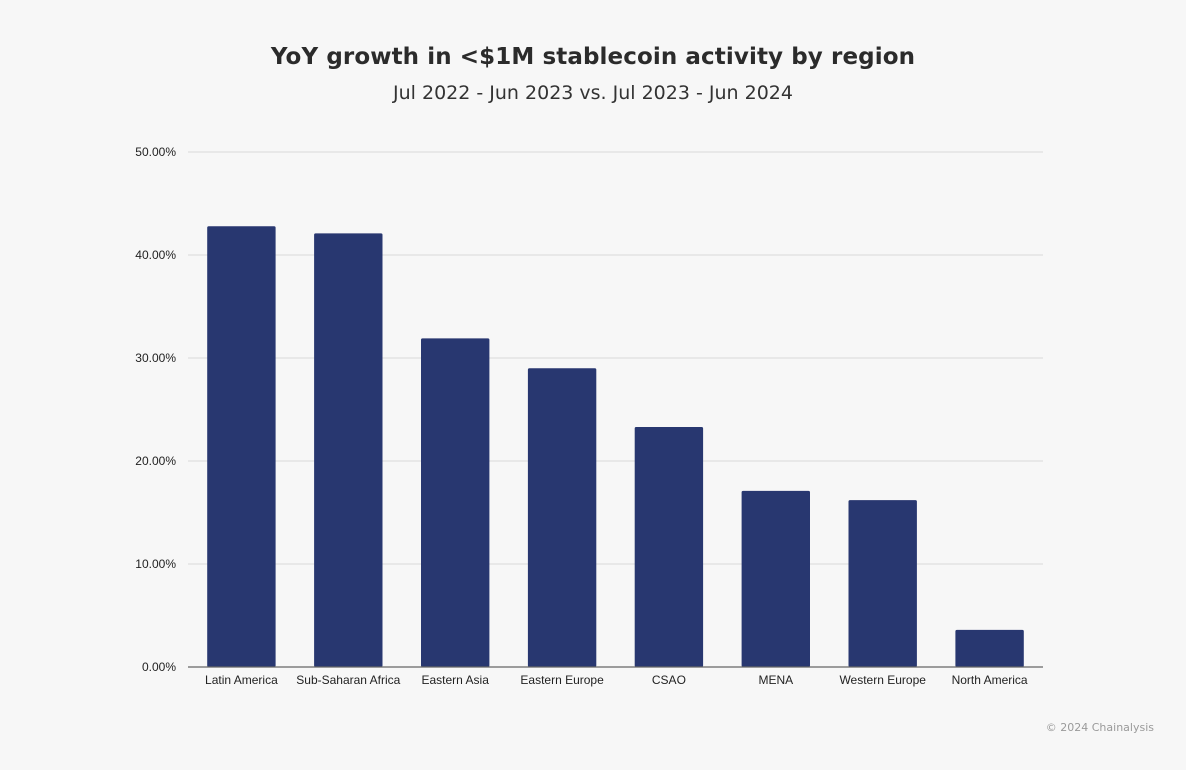 The width and height of the screenshot is (1186, 770). Describe the element at coordinates (155, 564) in the screenshot. I see `y-tick-label: 10.00%` at that location.